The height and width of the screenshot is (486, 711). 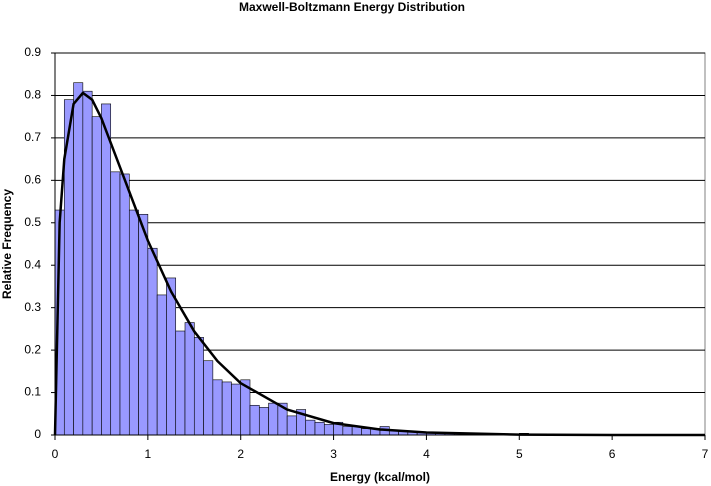 What do you see at coordinates (32, 307) in the screenshot?
I see `y-tick-label: 0.3` at bounding box center [32, 307].